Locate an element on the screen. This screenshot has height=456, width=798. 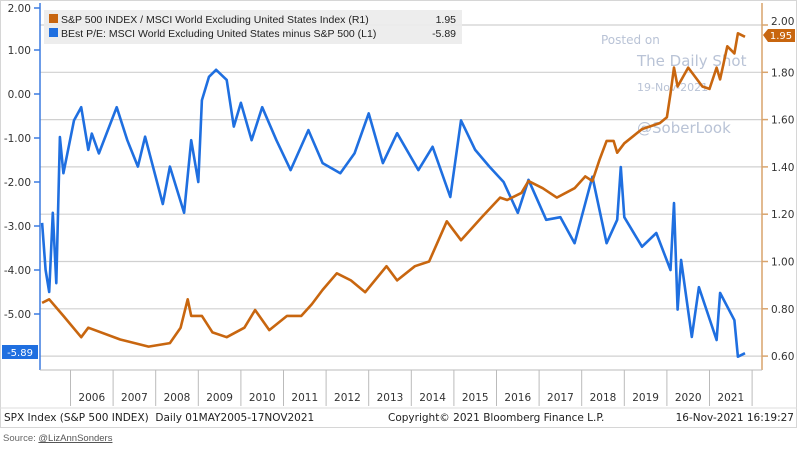
watermark-posted: Posted on is located at coordinates (630, 40).